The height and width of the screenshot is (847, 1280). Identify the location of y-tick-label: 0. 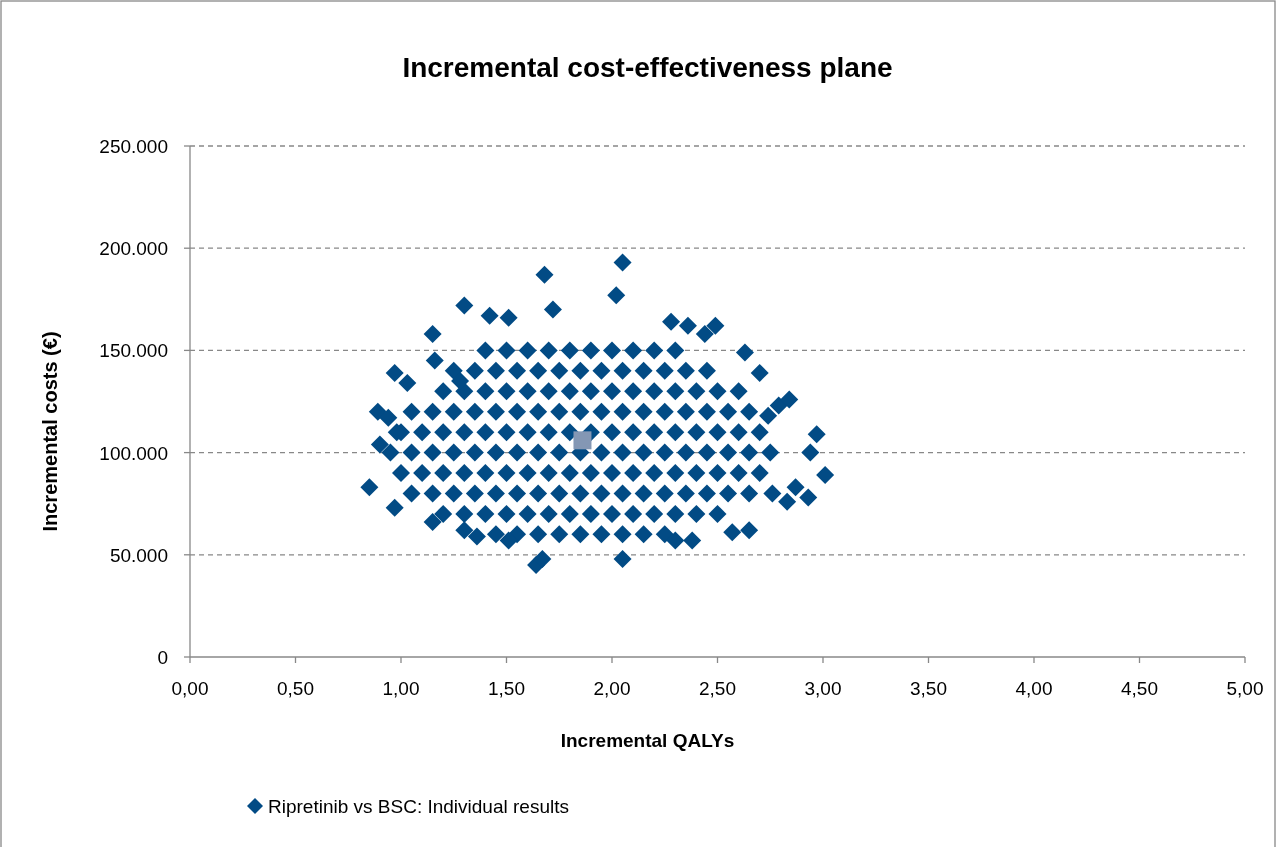
(162, 657).